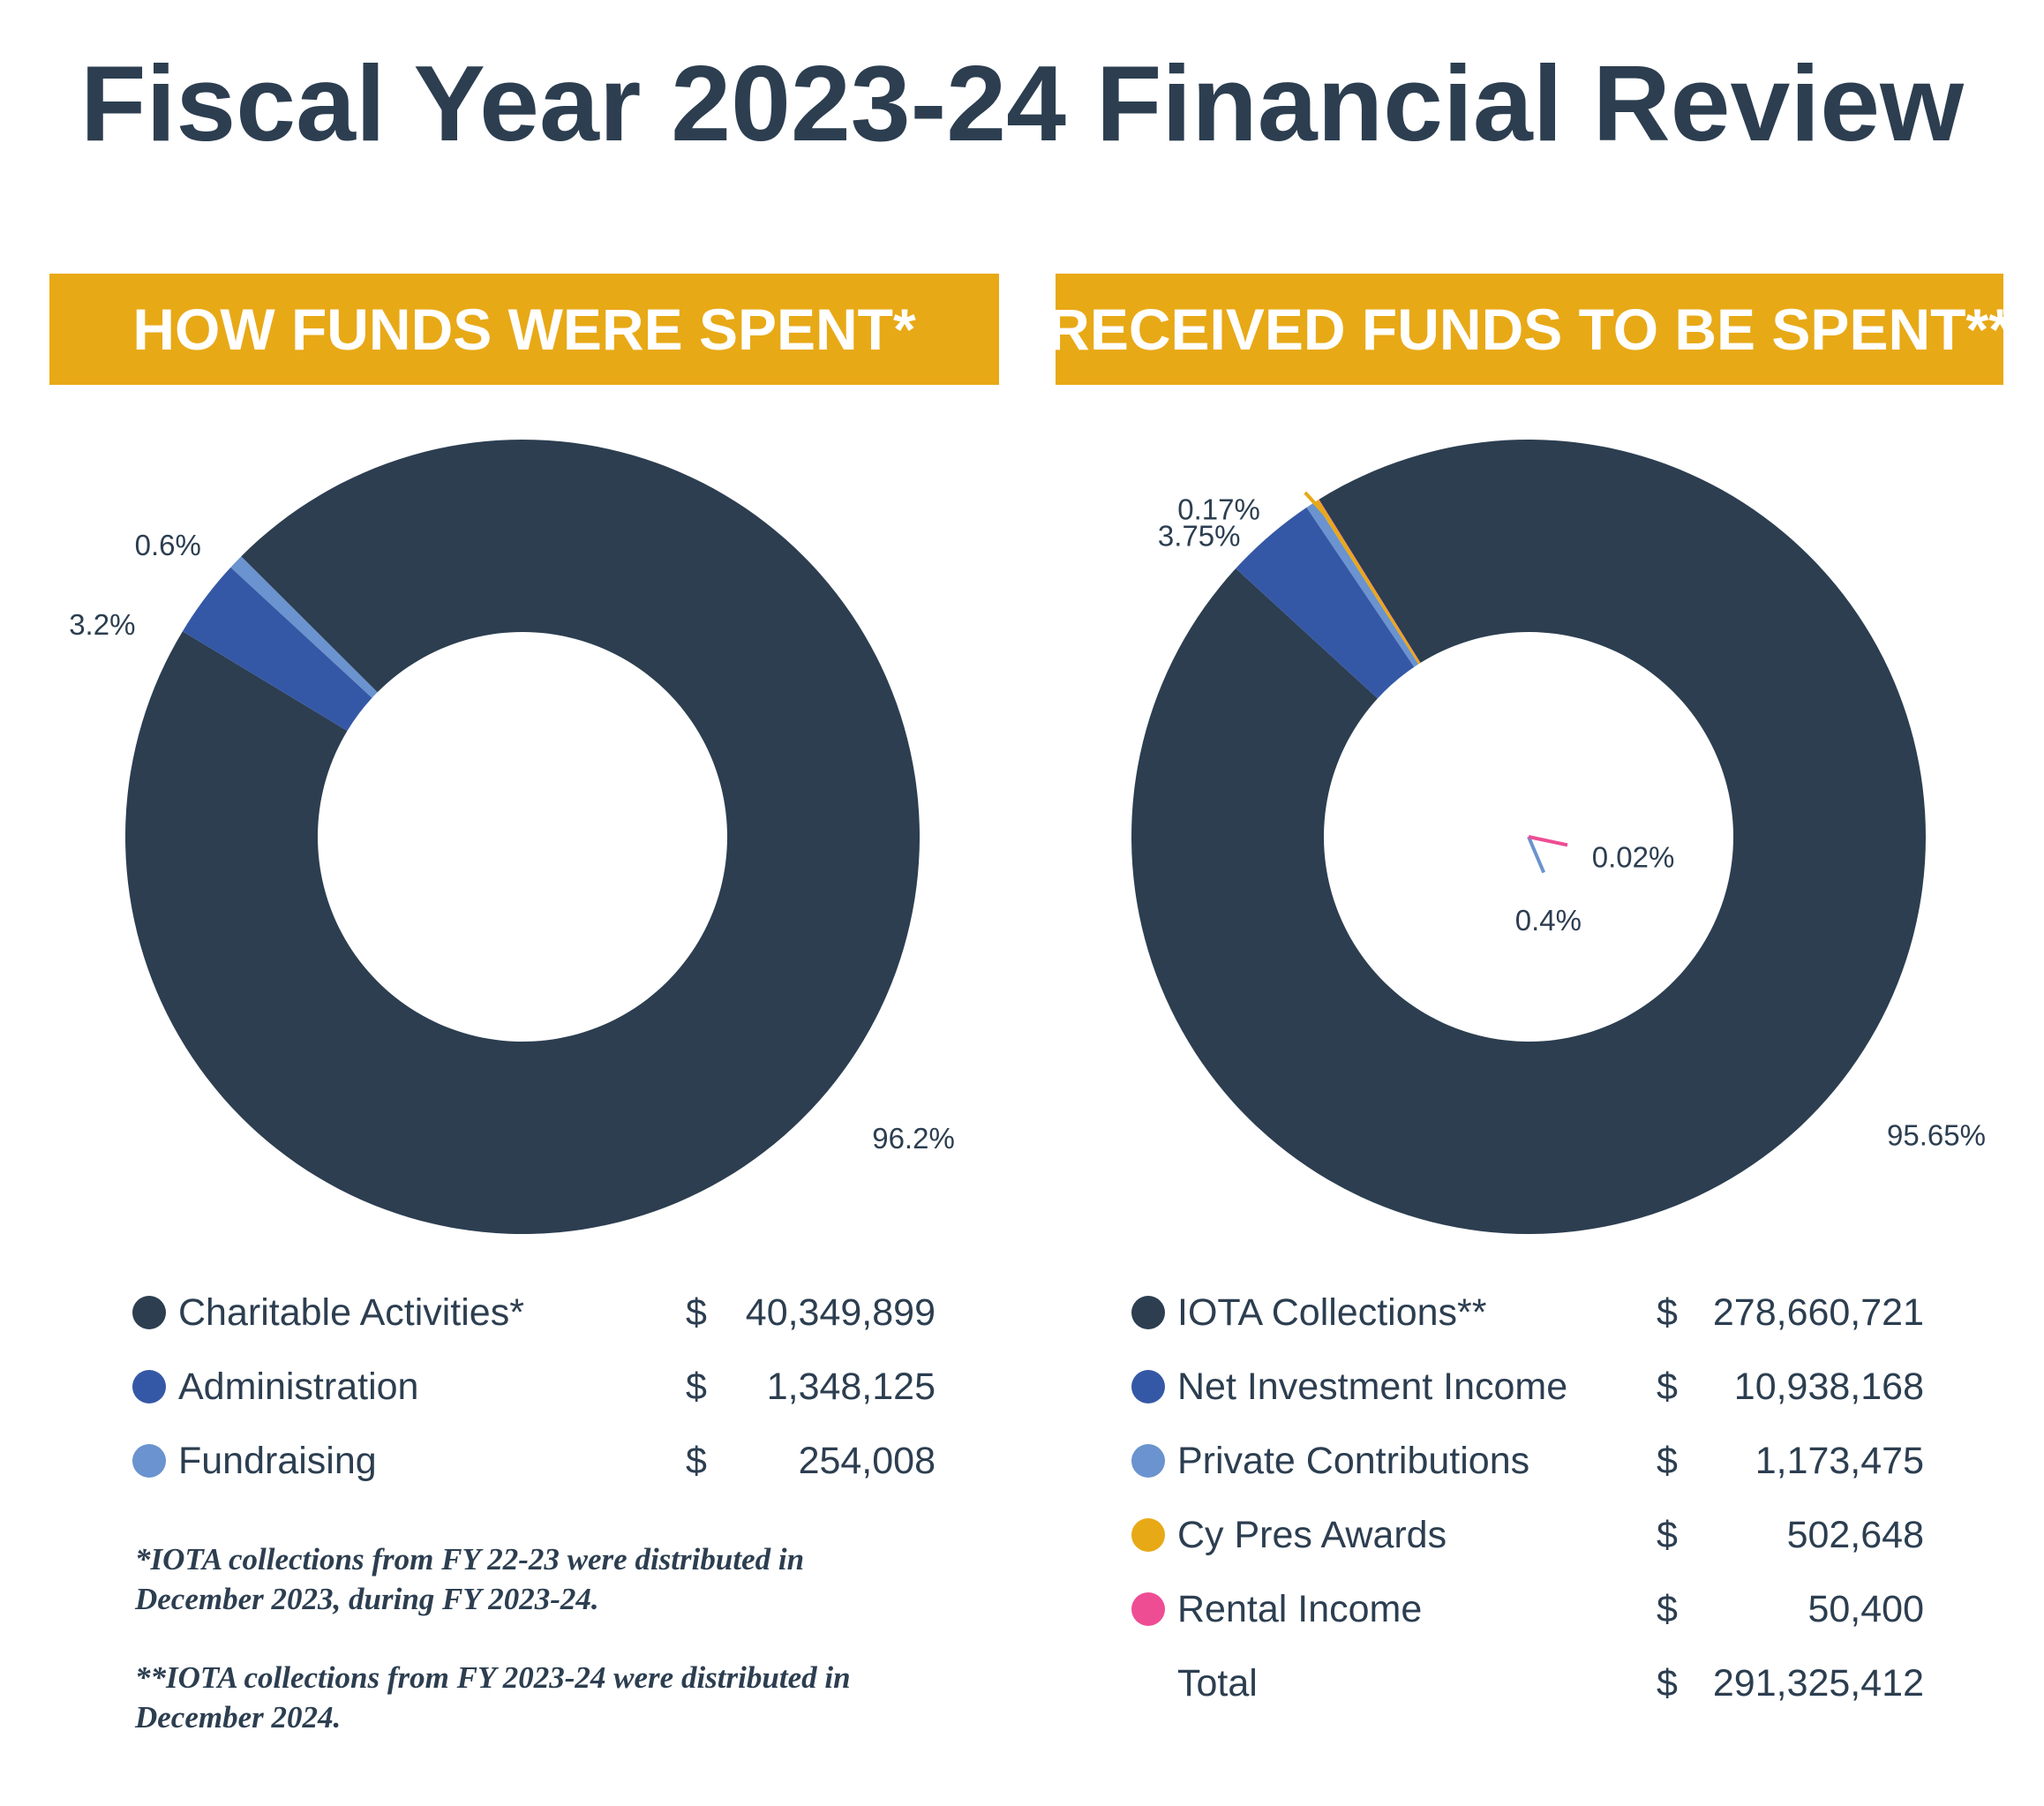 Image resolution: width=2044 pixels, height=1806 pixels. Describe the element at coordinates (1372, 1386) in the screenshot. I see `legend-label: Net Investment Income` at that location.